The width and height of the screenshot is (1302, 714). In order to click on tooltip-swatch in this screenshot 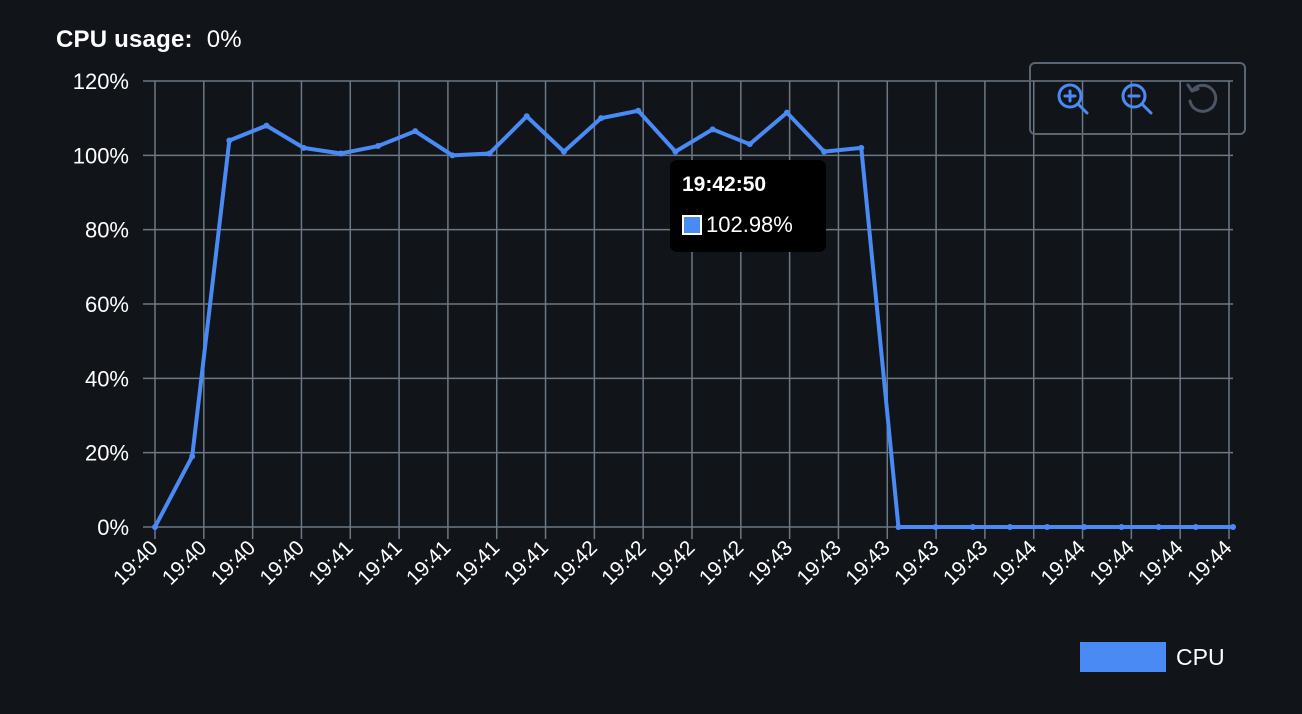, I will do `click(692, 225)`.